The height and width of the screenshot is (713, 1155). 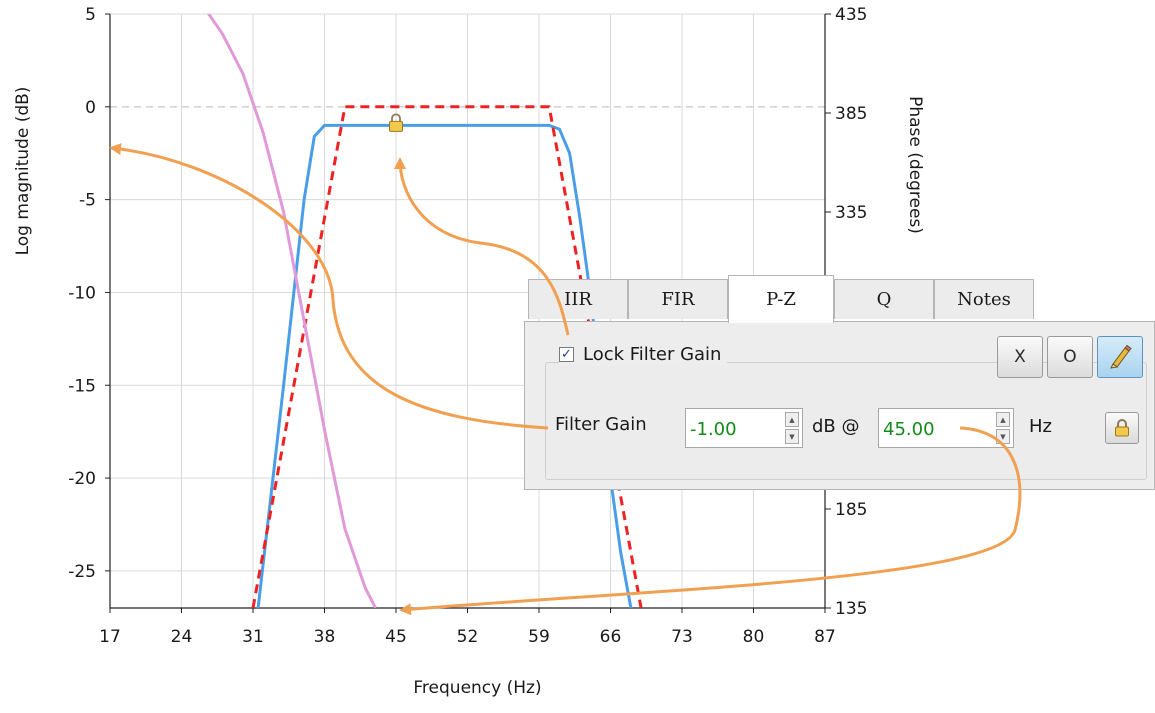 I want to click on marker-body, so click(x=396, y=126).